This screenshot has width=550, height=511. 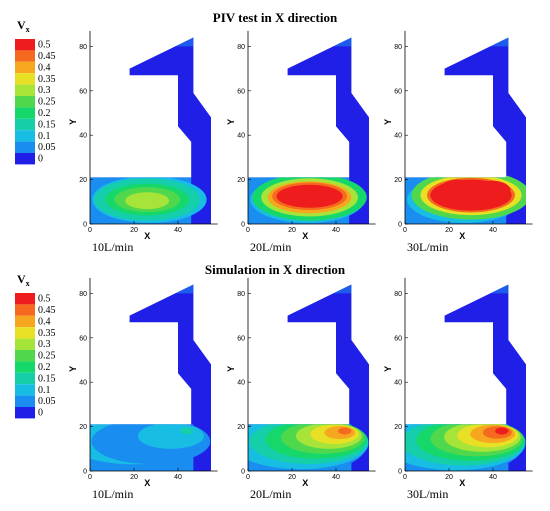 What do you see at coordinates (44, 321) in the screenshot?
I see `legend-label: 0.4` at bounding box center [44, 321].